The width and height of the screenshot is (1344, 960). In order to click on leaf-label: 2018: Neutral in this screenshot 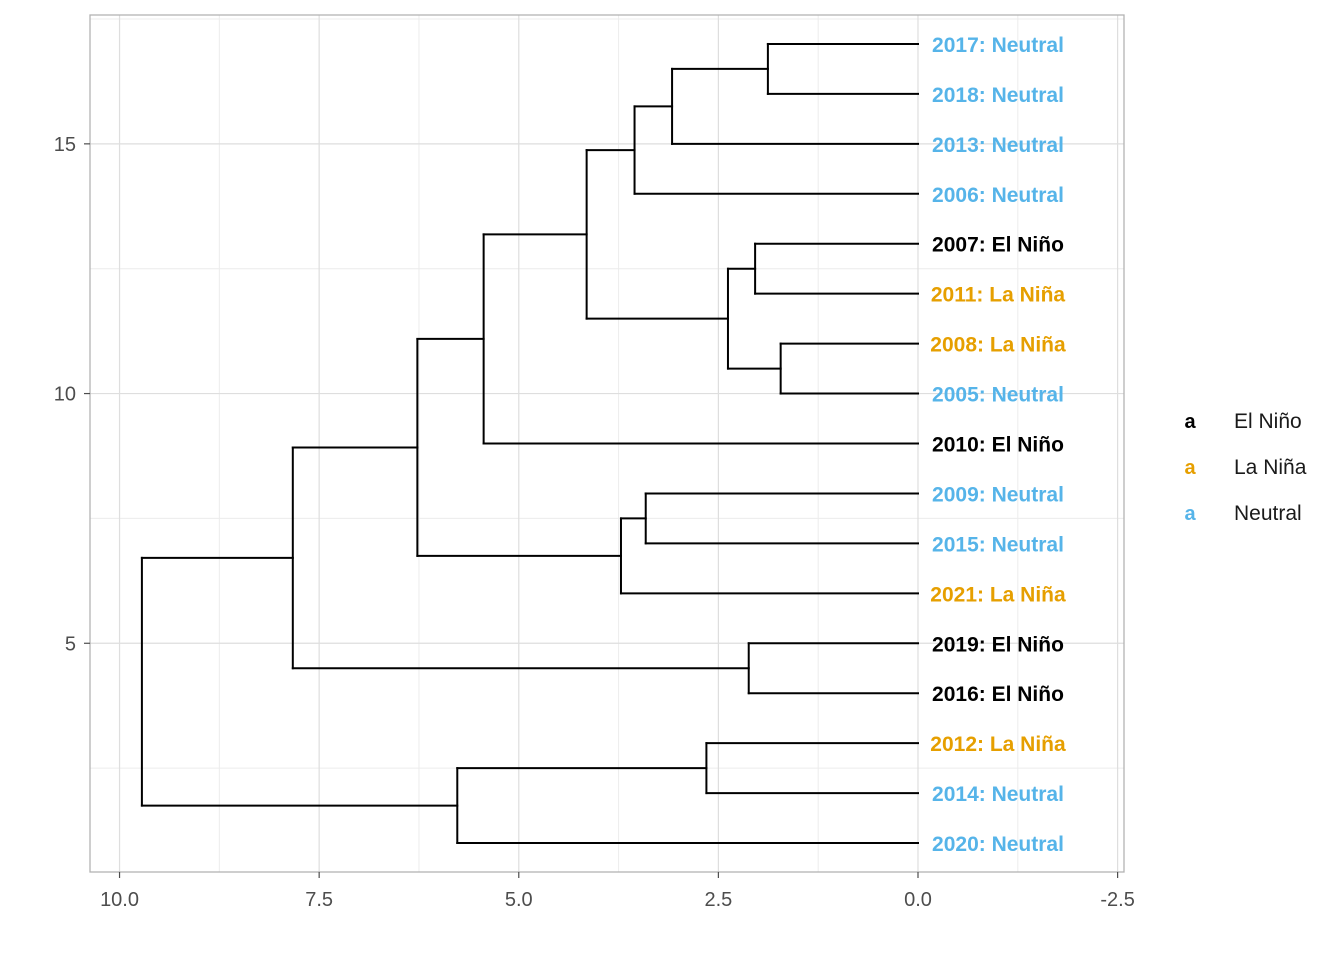, I will do `click(998, 95)`.